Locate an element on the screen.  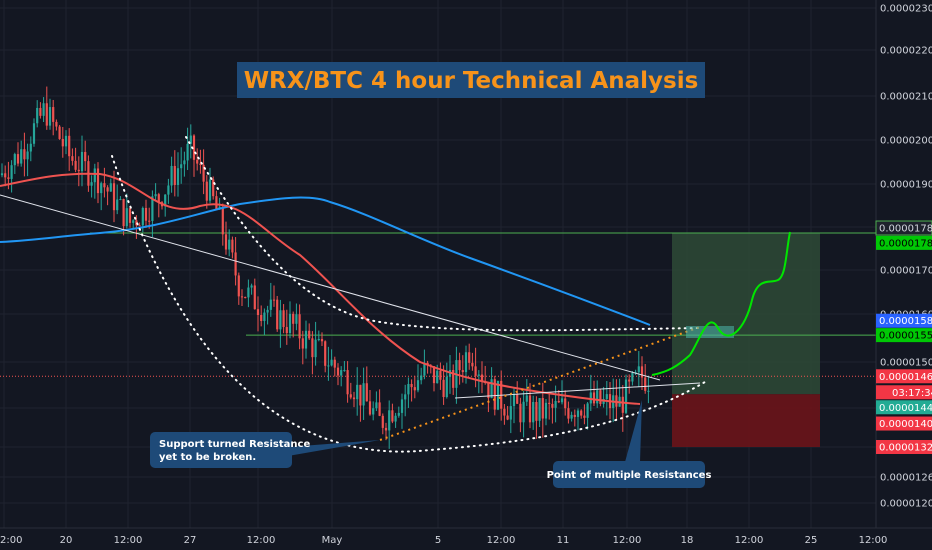
price-badge-5: 03:17:34 is located at coordinates (904, 392).